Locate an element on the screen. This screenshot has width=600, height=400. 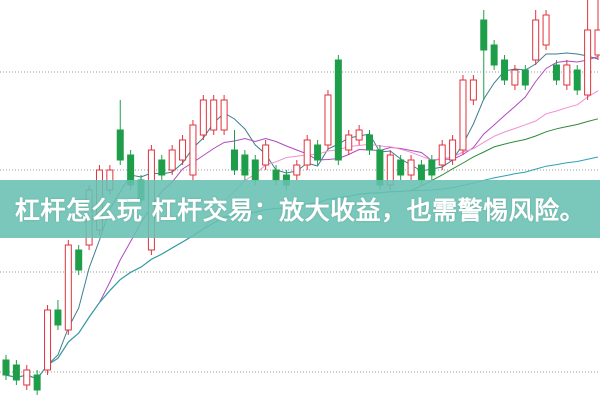
title-banner: 杠杆怎么玩 杠杆交易：放大收益，也需警惕风险。 is located at coordinates (300, 209).